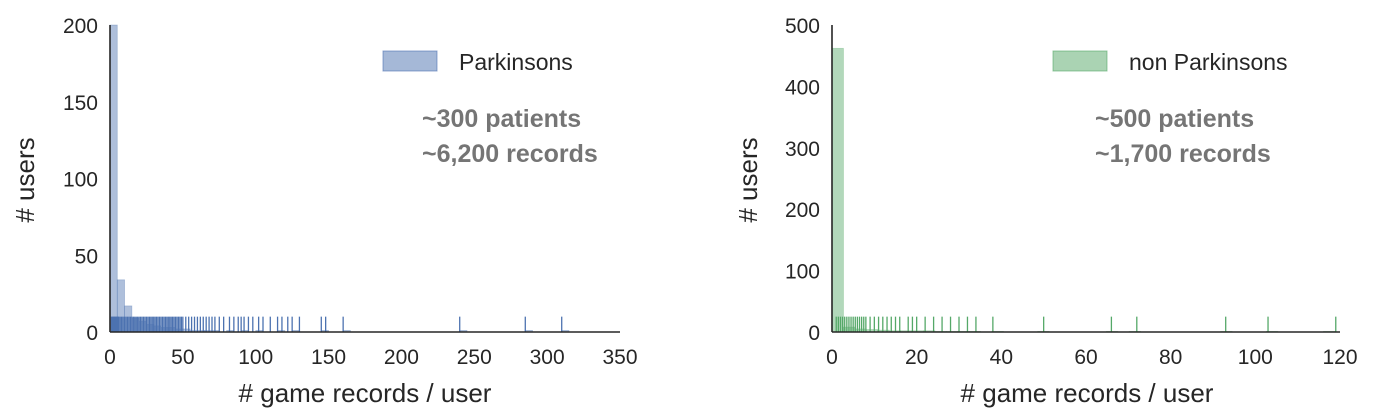 This screenshot has width=1379, height=420. Describe the element at coordinates (401, 357) in the screenshot. I see `parkinsons-x-tick-4: 200` at that location.